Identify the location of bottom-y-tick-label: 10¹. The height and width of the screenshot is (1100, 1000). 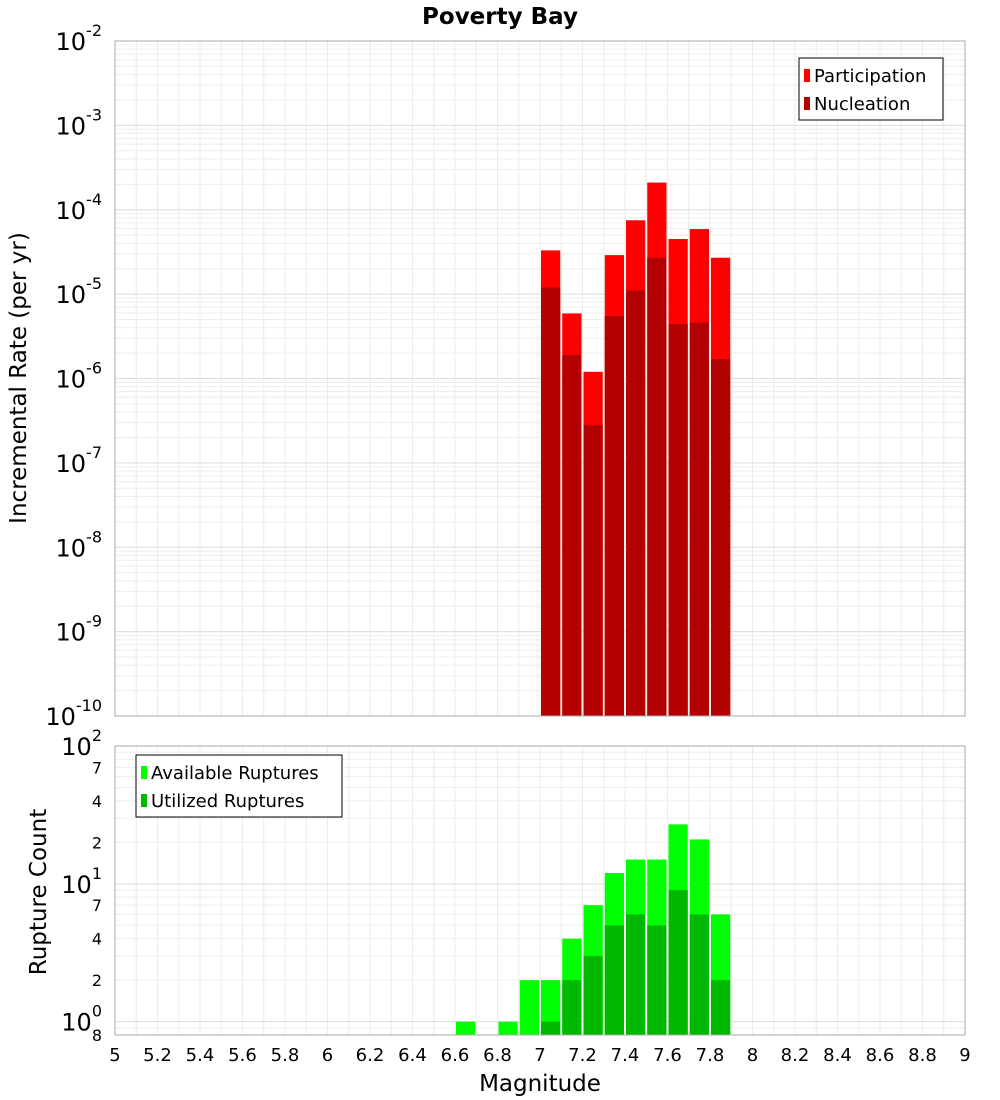
(81, 881).